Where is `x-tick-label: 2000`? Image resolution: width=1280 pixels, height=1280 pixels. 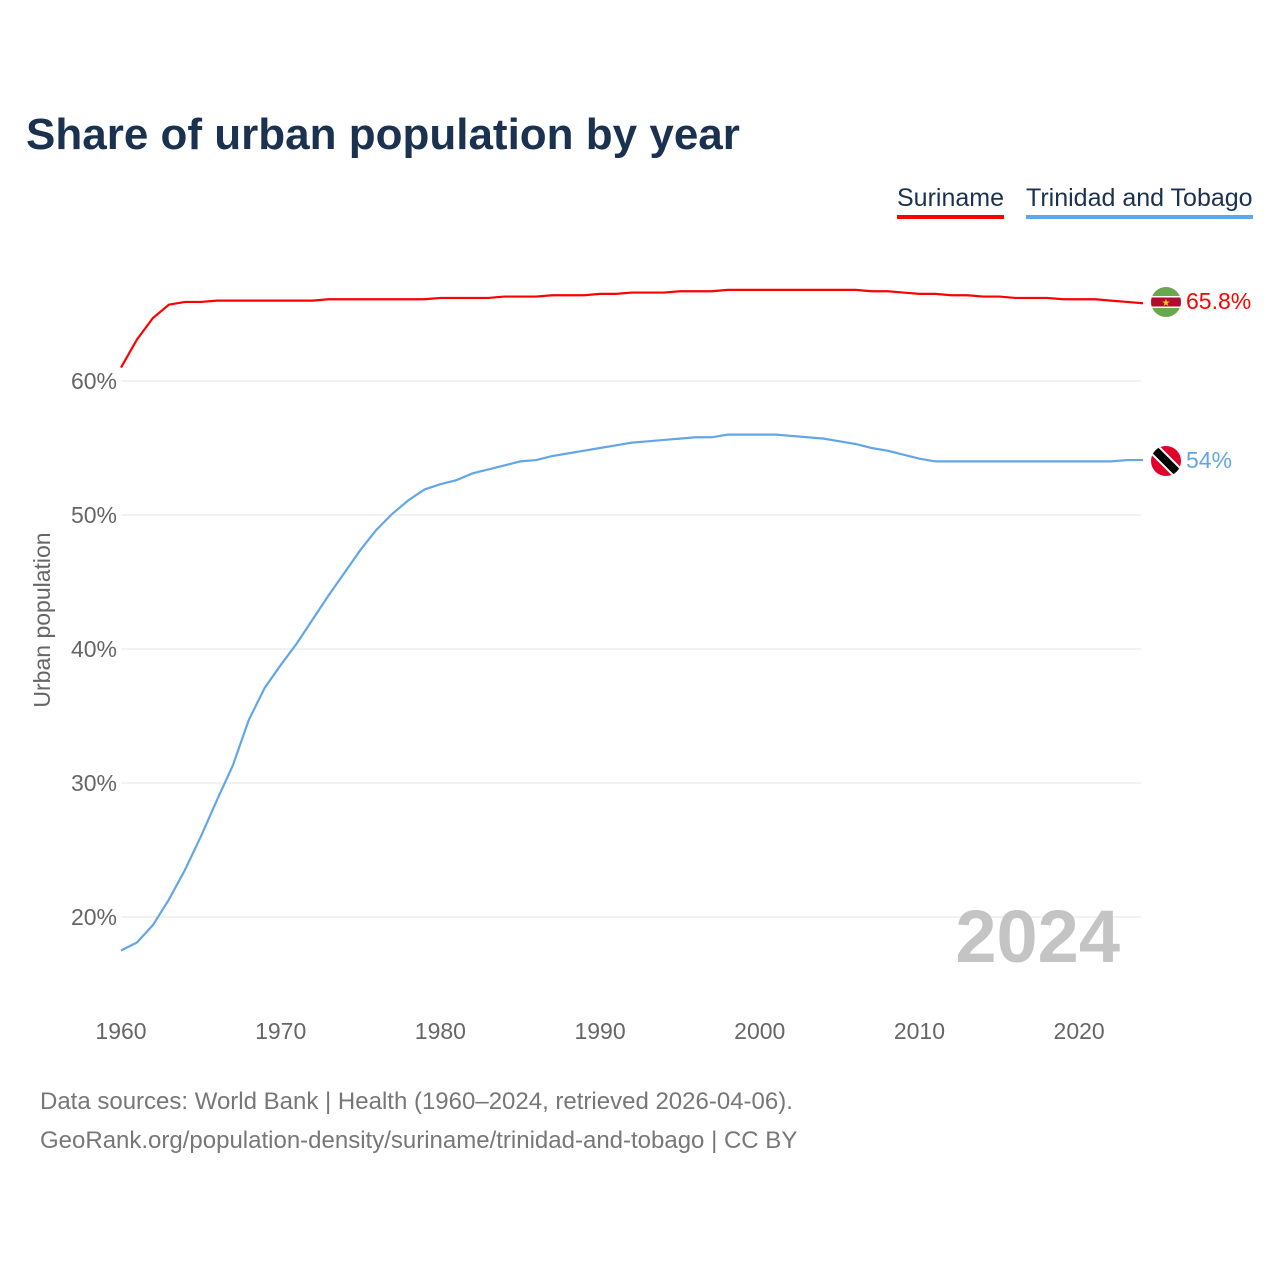
x-tick-label: 2000 is located at coordinates (759, 1031).